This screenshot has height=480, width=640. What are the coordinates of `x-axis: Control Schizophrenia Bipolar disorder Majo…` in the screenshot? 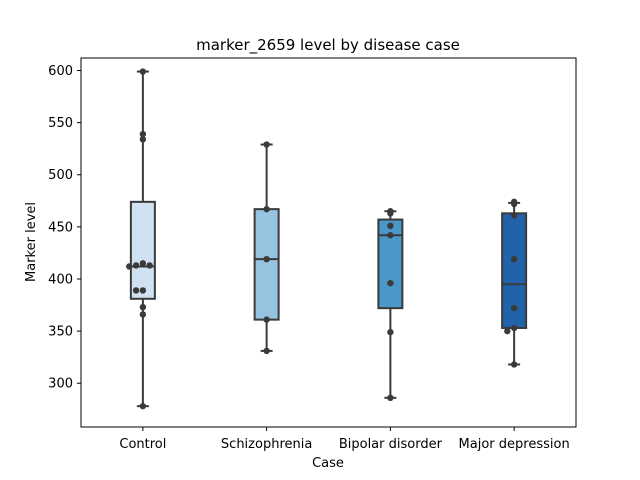 It's located at (344, 439).